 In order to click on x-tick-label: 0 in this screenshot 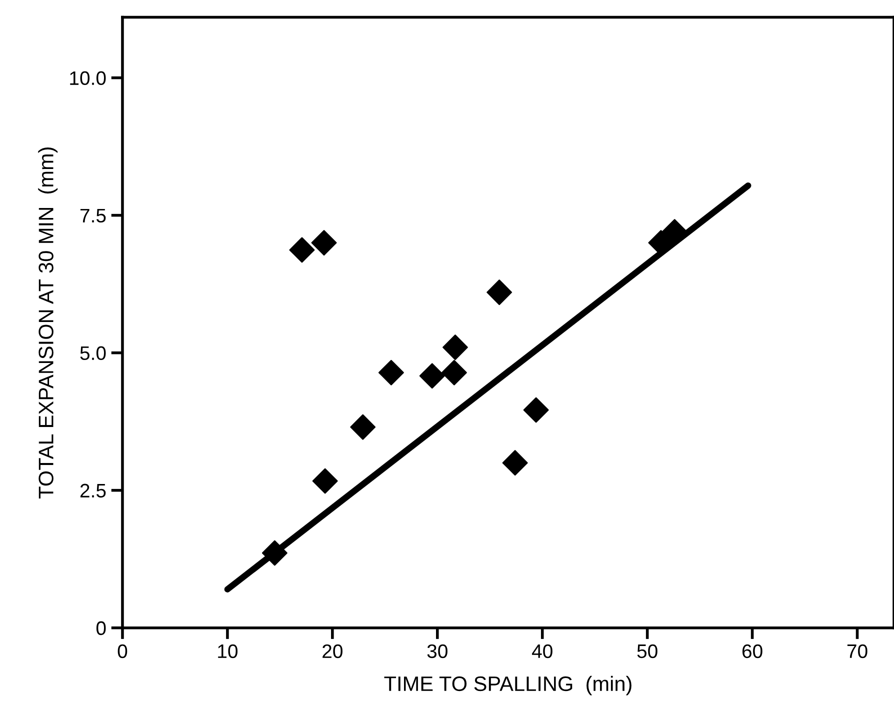, I will do `click(123, 651)`.